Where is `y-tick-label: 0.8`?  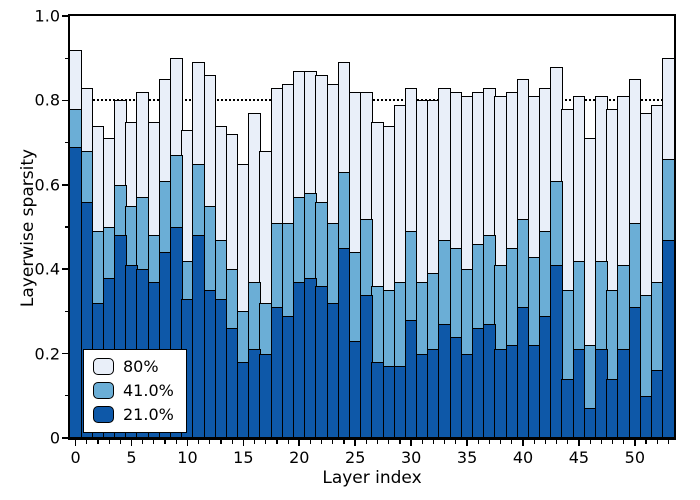 y-tick-label: 0.8 is located at coordinates (47, 100).